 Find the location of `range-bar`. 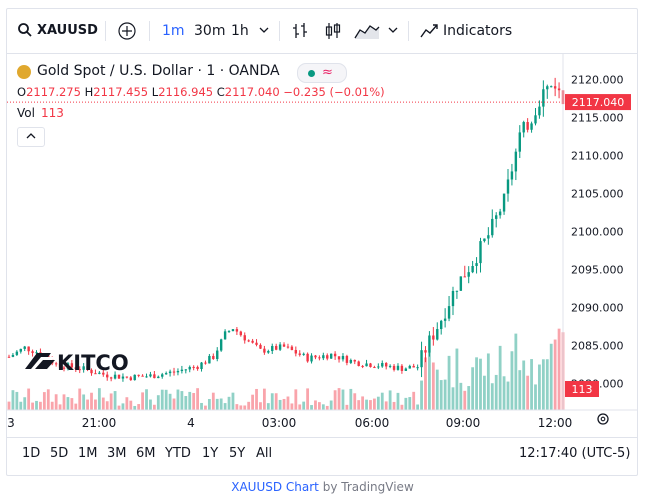

range-bar is located at coordinates (322, 456).